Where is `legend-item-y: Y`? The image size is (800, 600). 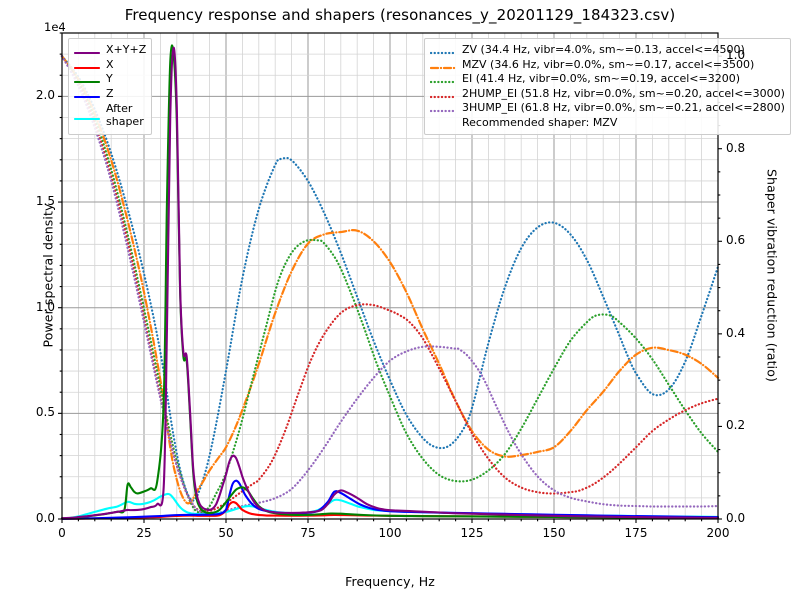
legend-item-y: Y is located at coordinates (109, 79).